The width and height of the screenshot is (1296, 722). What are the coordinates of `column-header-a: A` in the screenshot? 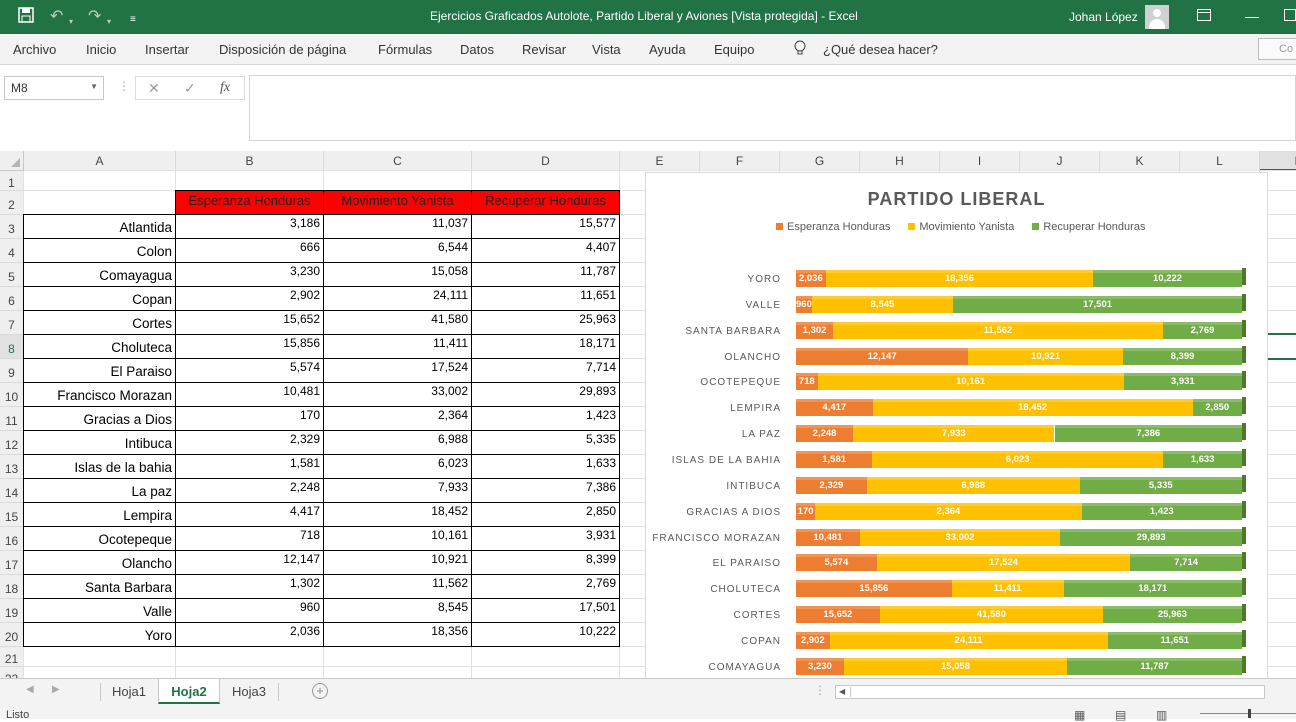 It's located at (100, 161).